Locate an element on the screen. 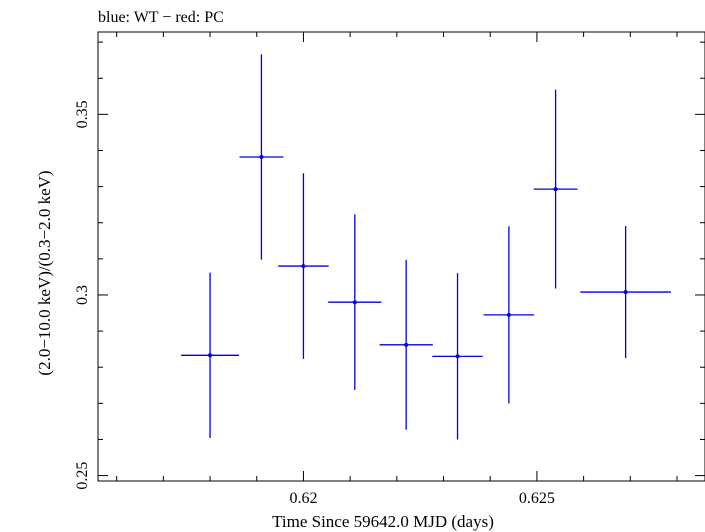  y-tick-label: 0.35 is located at coordinates (82, 114).